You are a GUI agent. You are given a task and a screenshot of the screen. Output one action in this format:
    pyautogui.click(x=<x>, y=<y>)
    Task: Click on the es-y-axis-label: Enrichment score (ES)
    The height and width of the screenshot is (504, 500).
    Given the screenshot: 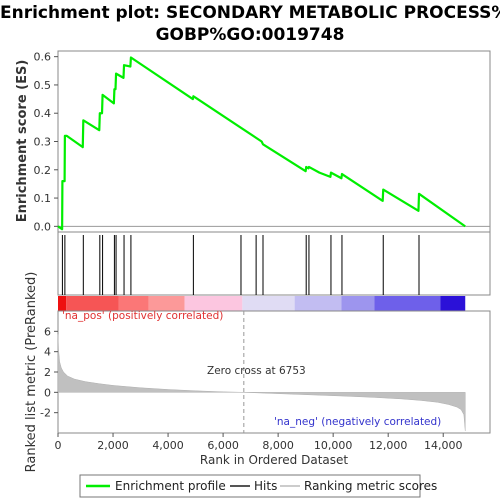 What is the action you would take?
    pyautogui.click(x=22, y=141)
    